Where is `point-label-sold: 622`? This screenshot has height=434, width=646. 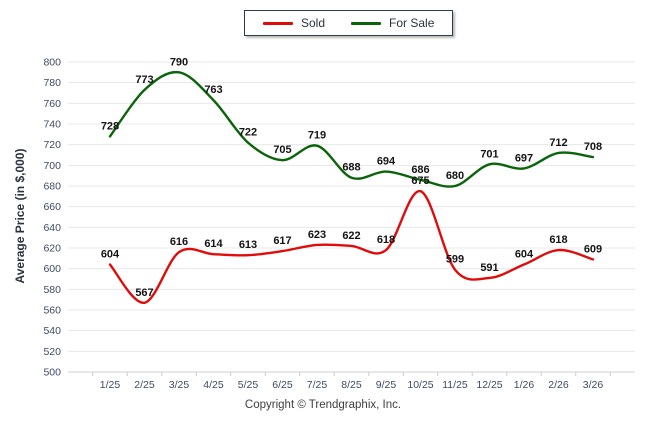 point-label-sold: 622 is located at coordinates (351, 236).